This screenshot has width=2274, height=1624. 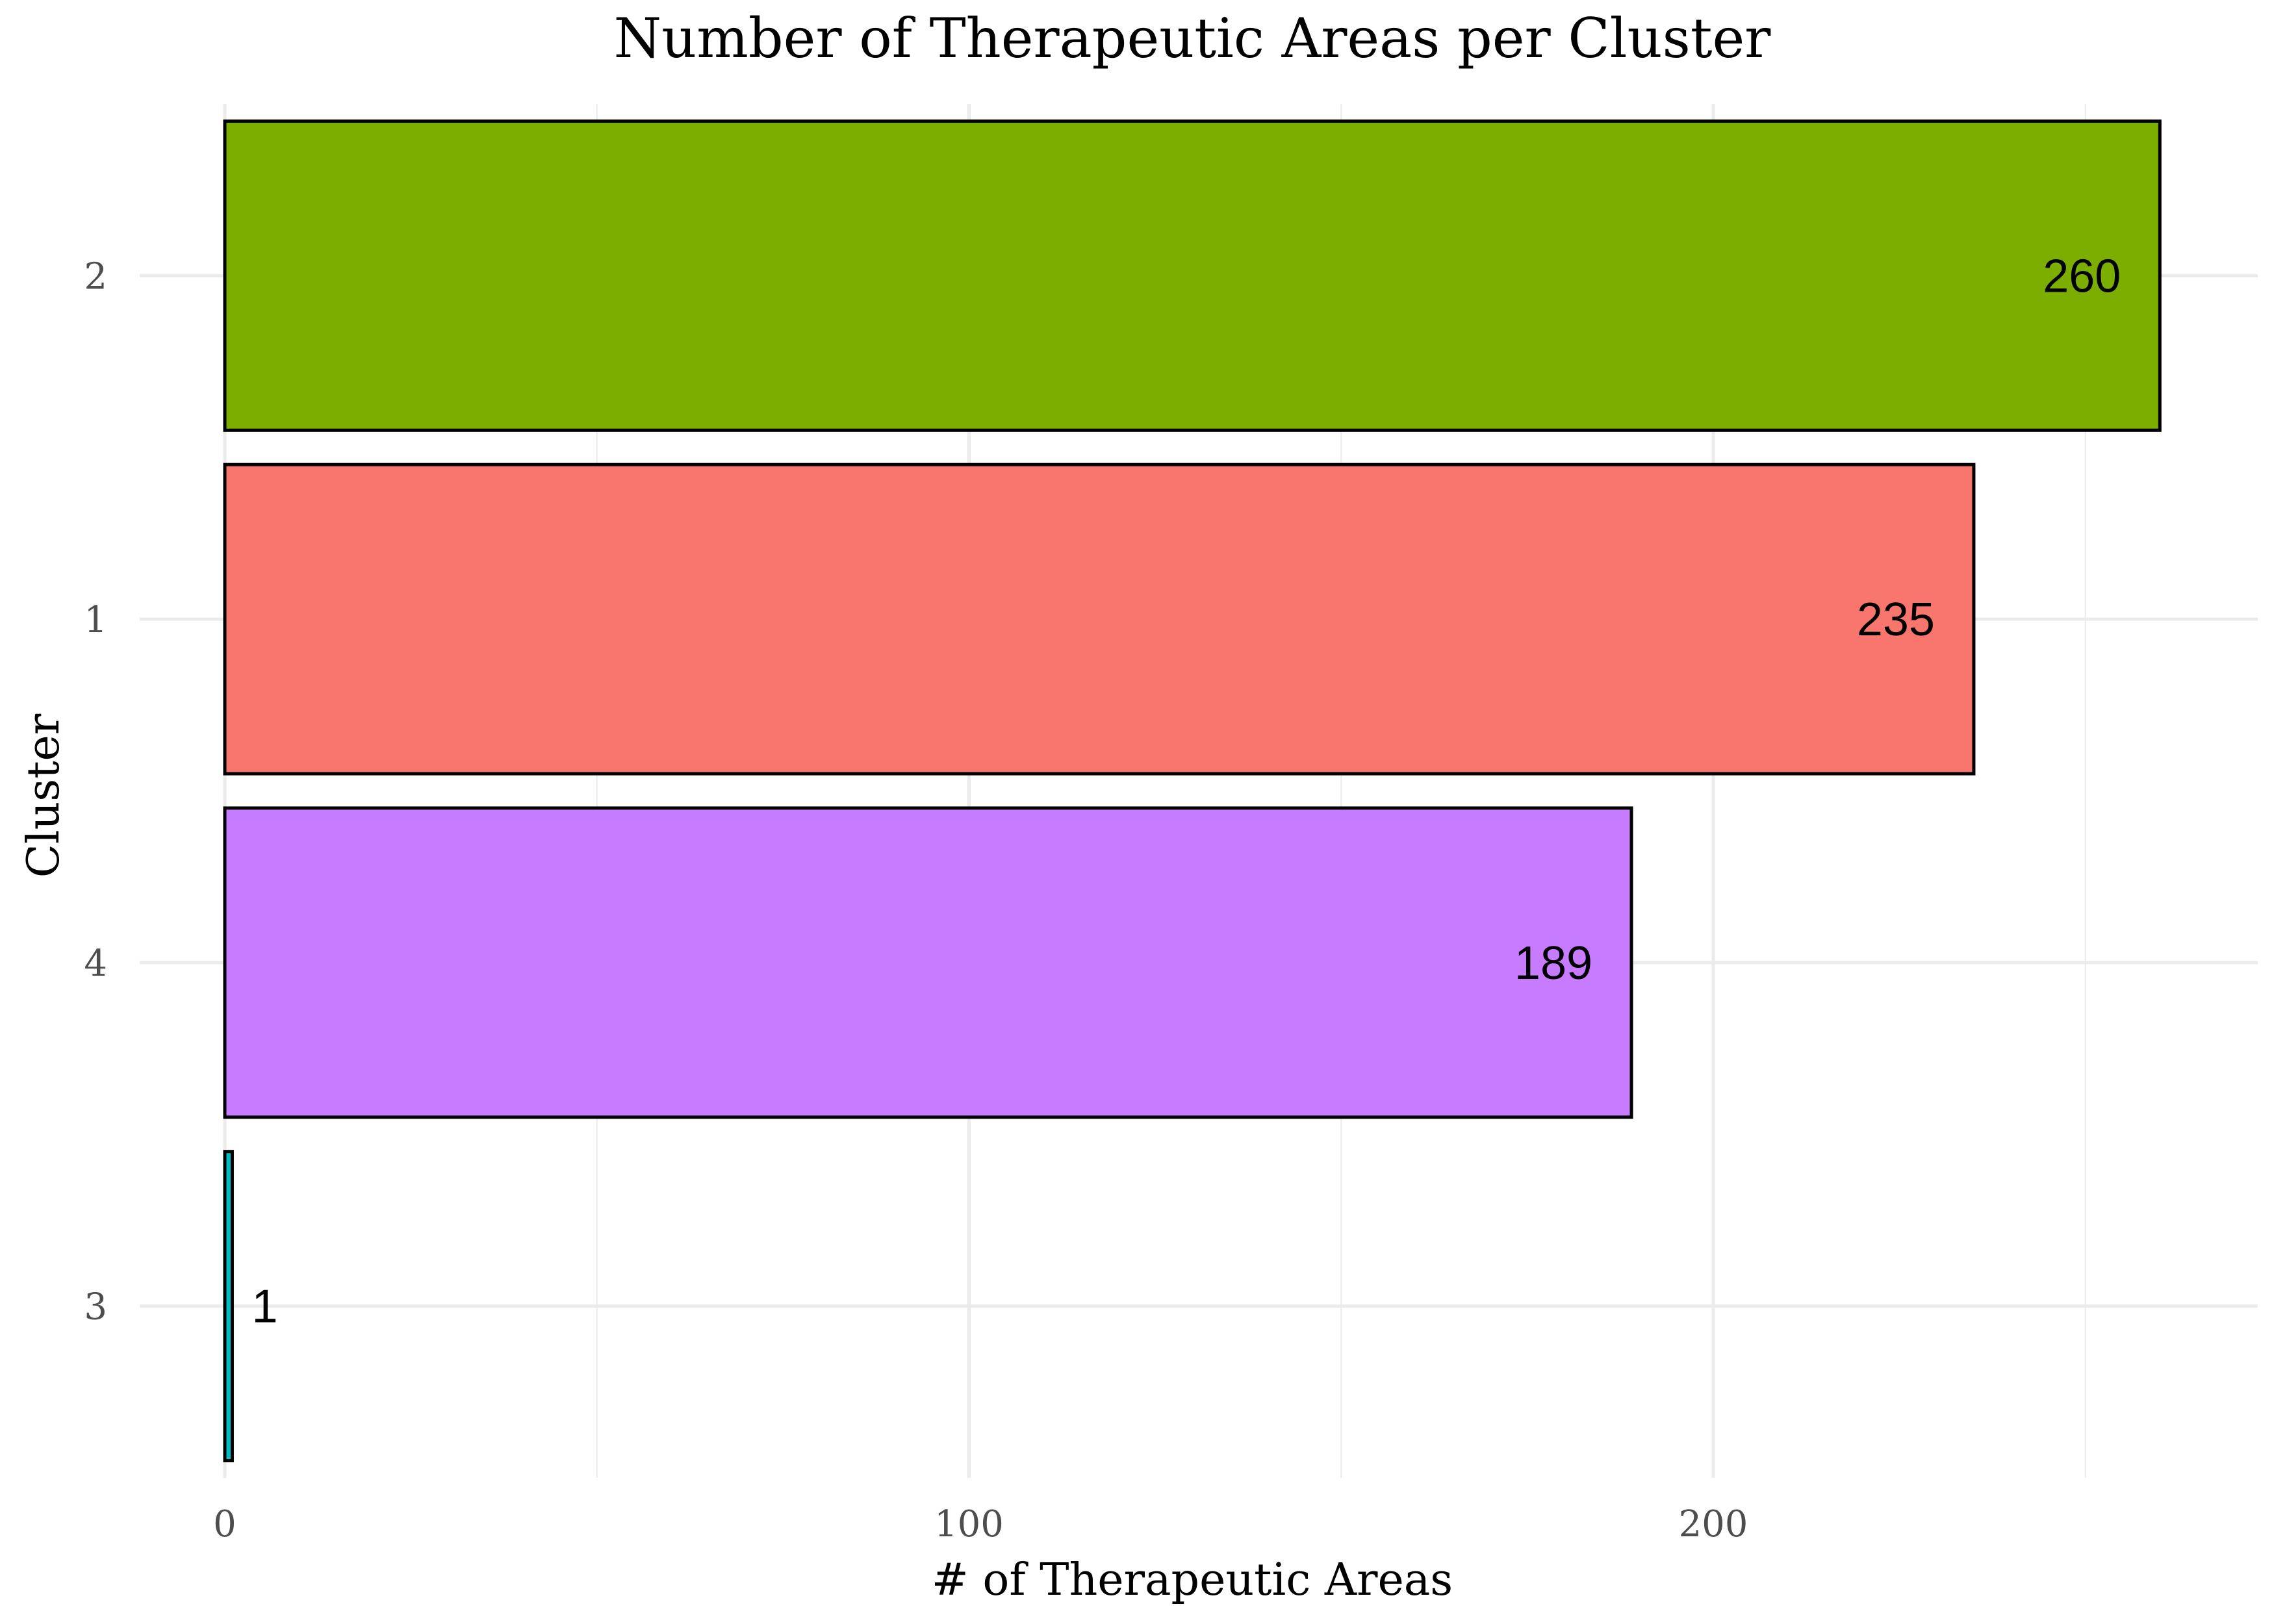 What do you see at coordinates (1192, 1580) in the screenshot?
I see `x-axis-title: # of Therapeutic Areas` at bounding box center [1192, 1580].